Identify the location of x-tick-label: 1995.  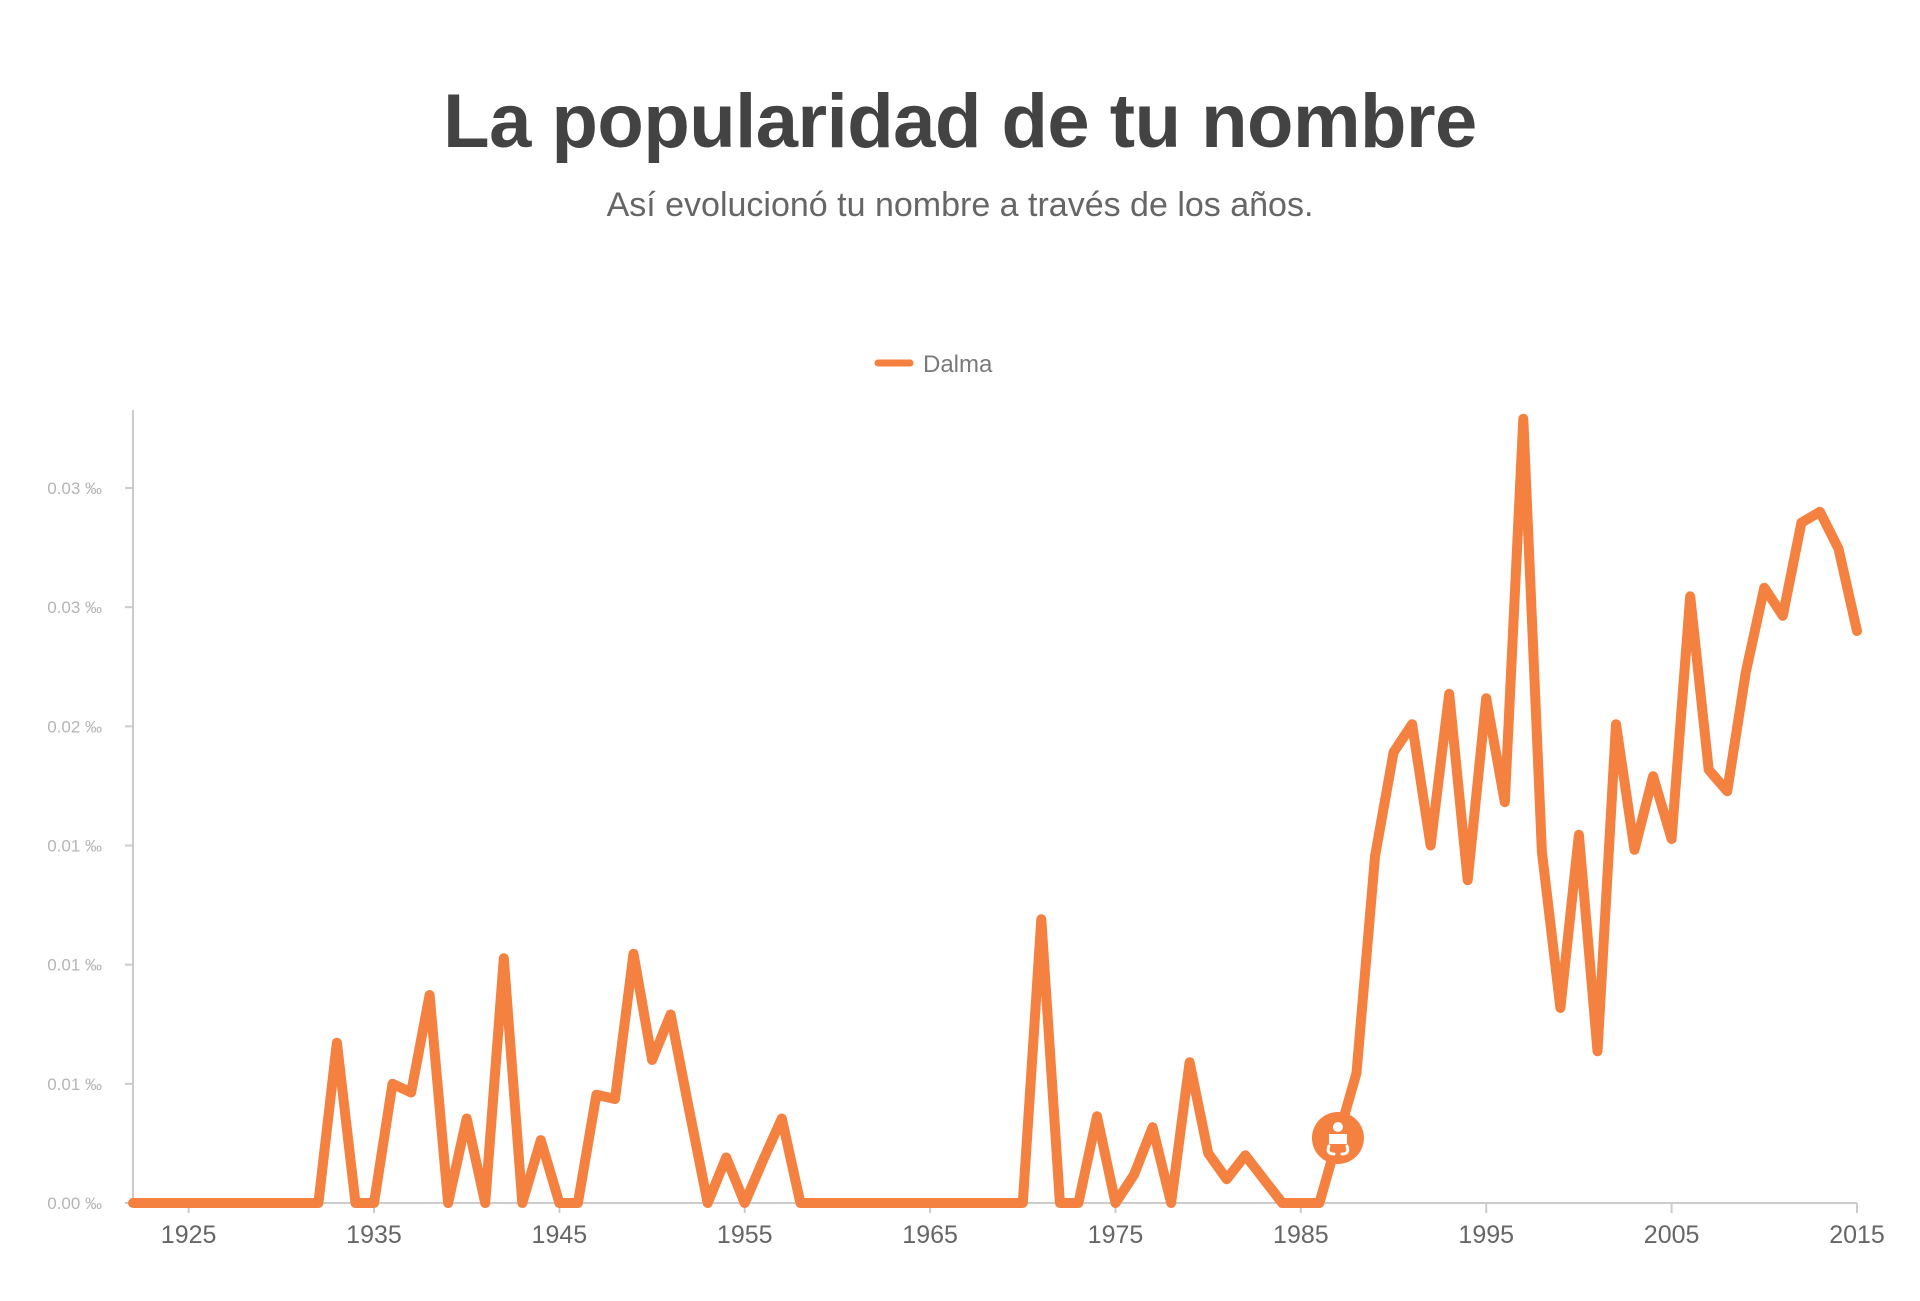
(1486, 1235).